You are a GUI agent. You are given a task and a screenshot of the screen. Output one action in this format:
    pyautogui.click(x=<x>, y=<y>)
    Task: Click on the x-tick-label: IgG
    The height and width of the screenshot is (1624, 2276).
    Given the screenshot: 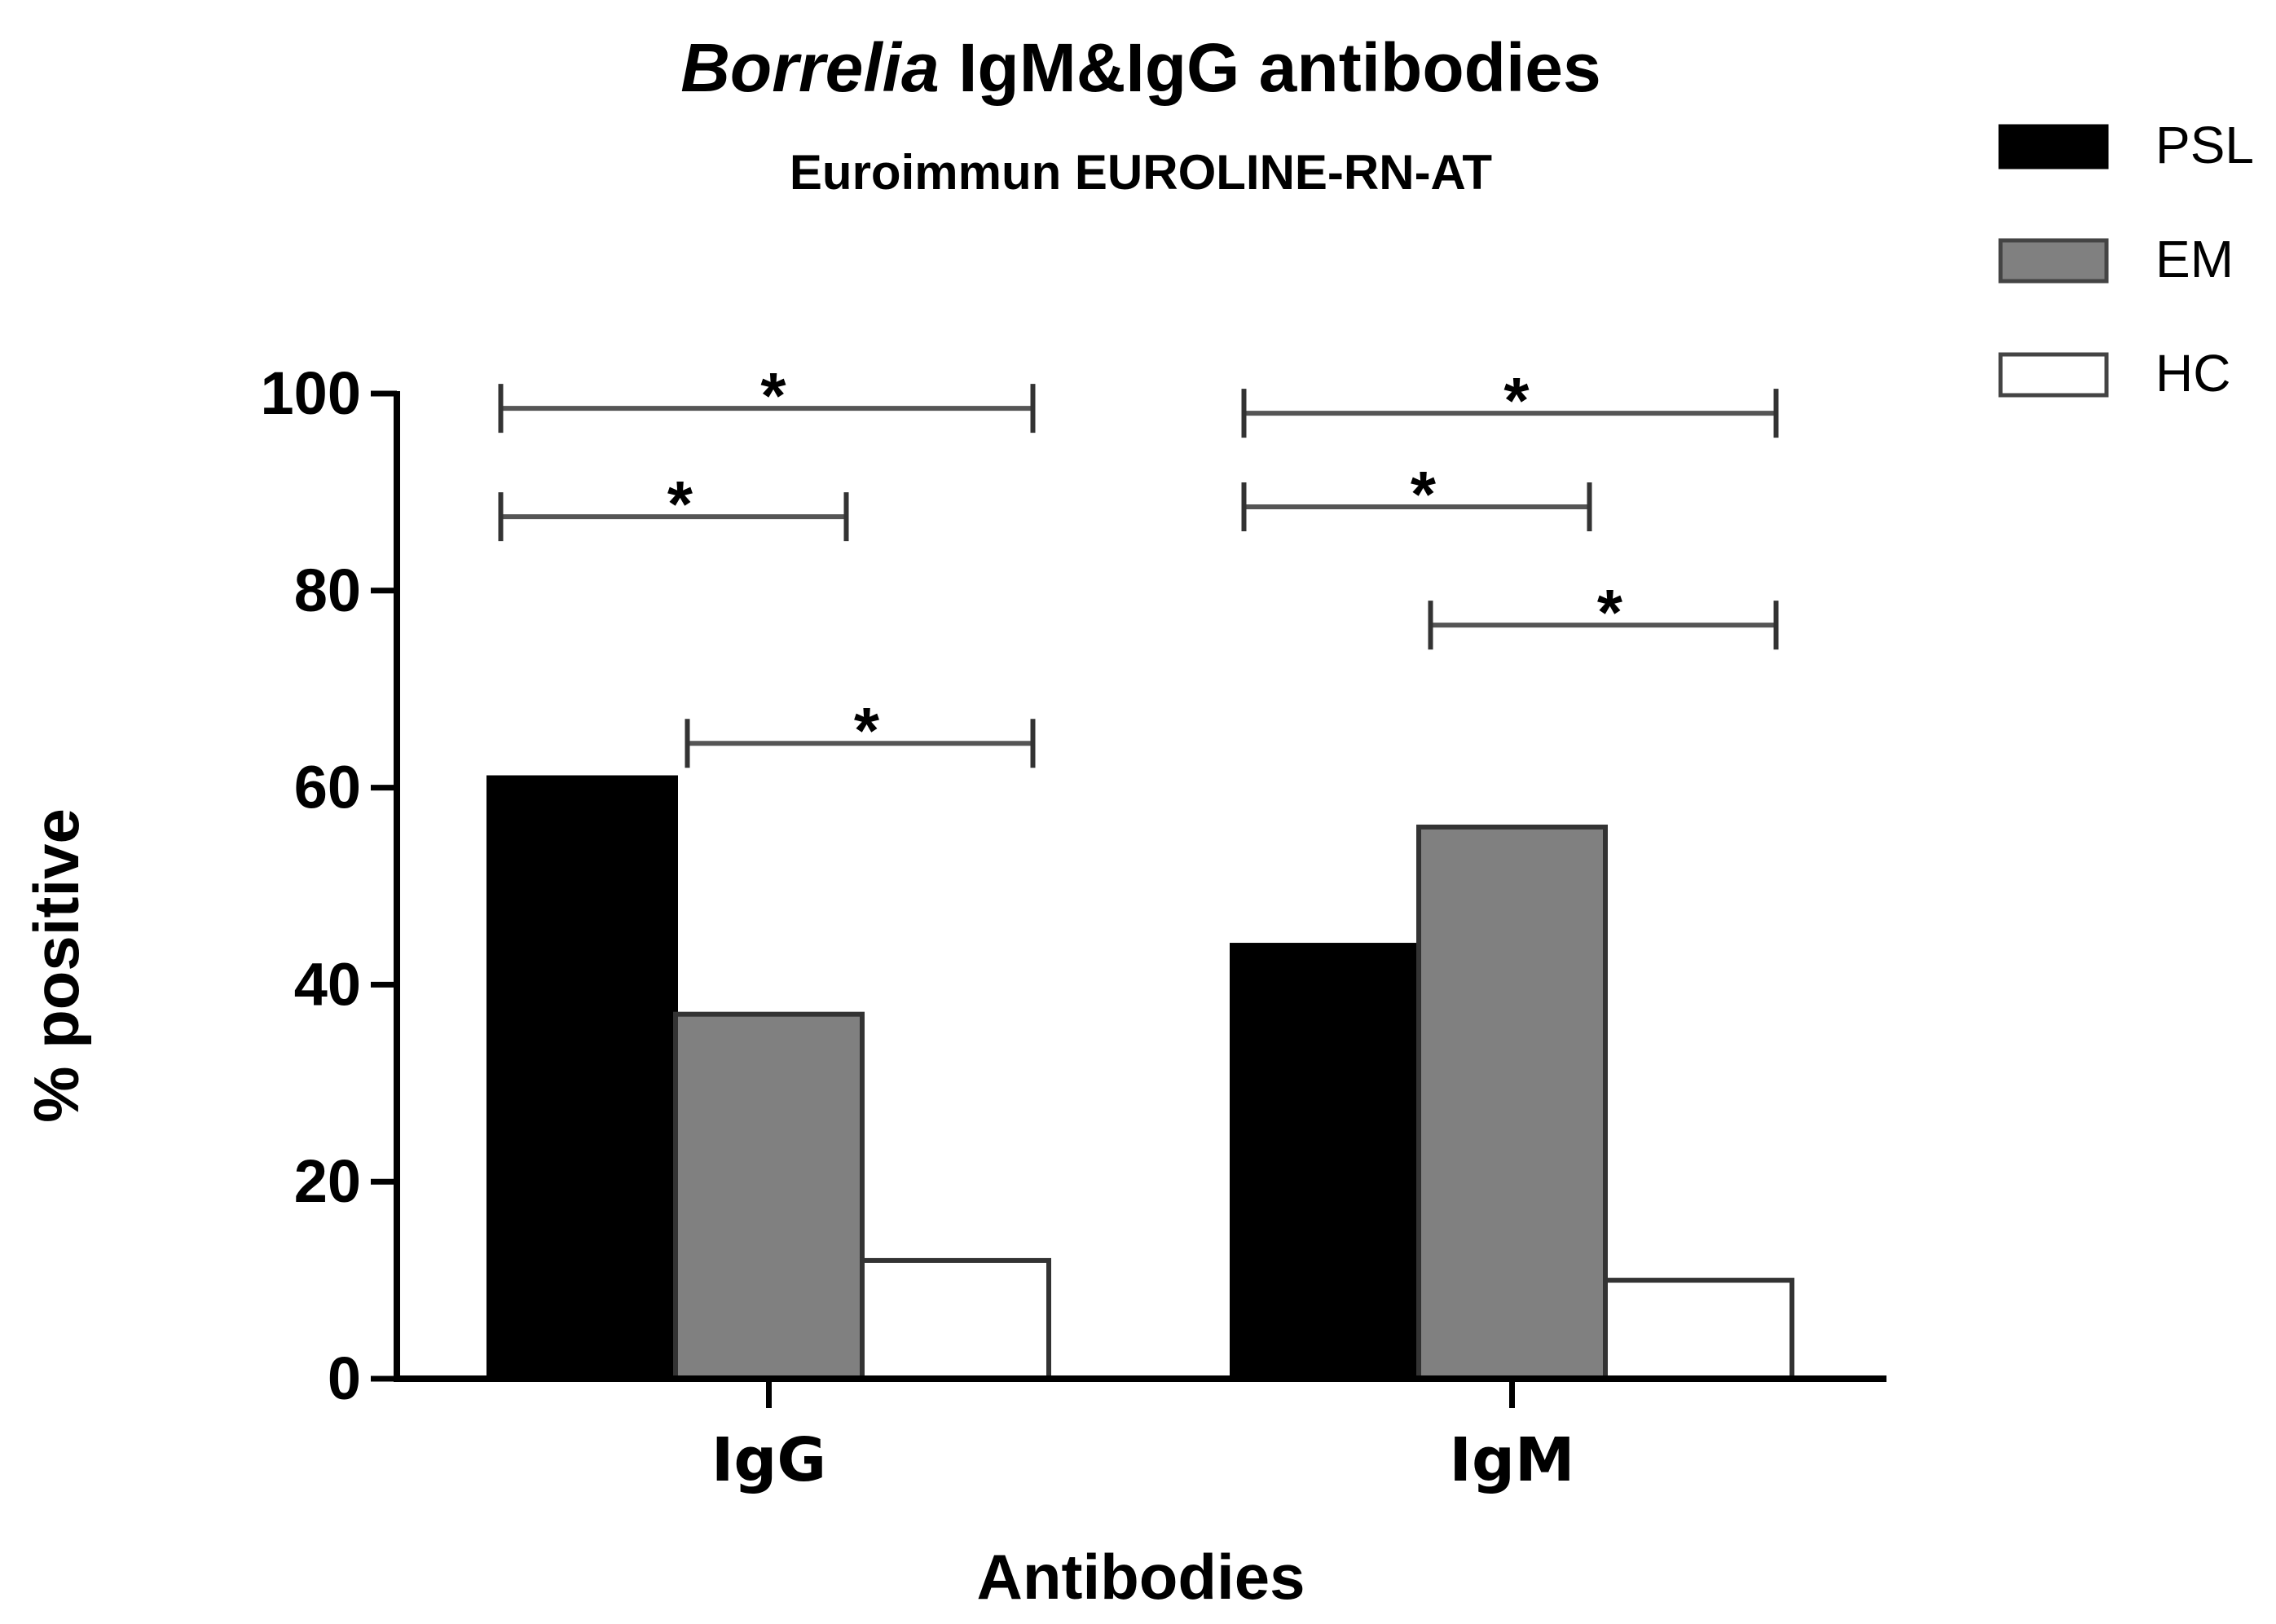 What is the action you would take?
    pyautogui.click(x=768, y=1460)
    